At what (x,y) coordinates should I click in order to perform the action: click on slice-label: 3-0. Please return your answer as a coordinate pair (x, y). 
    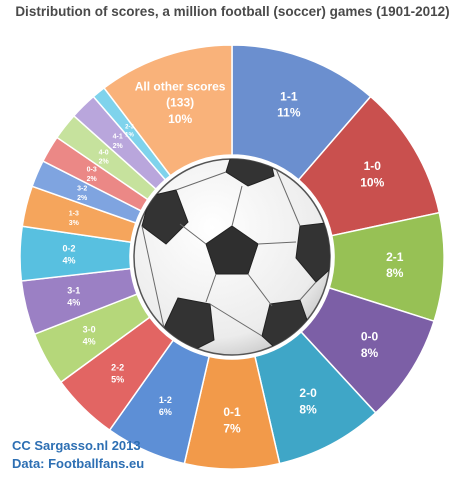
    Looking at the image, I should click on (89, 330).